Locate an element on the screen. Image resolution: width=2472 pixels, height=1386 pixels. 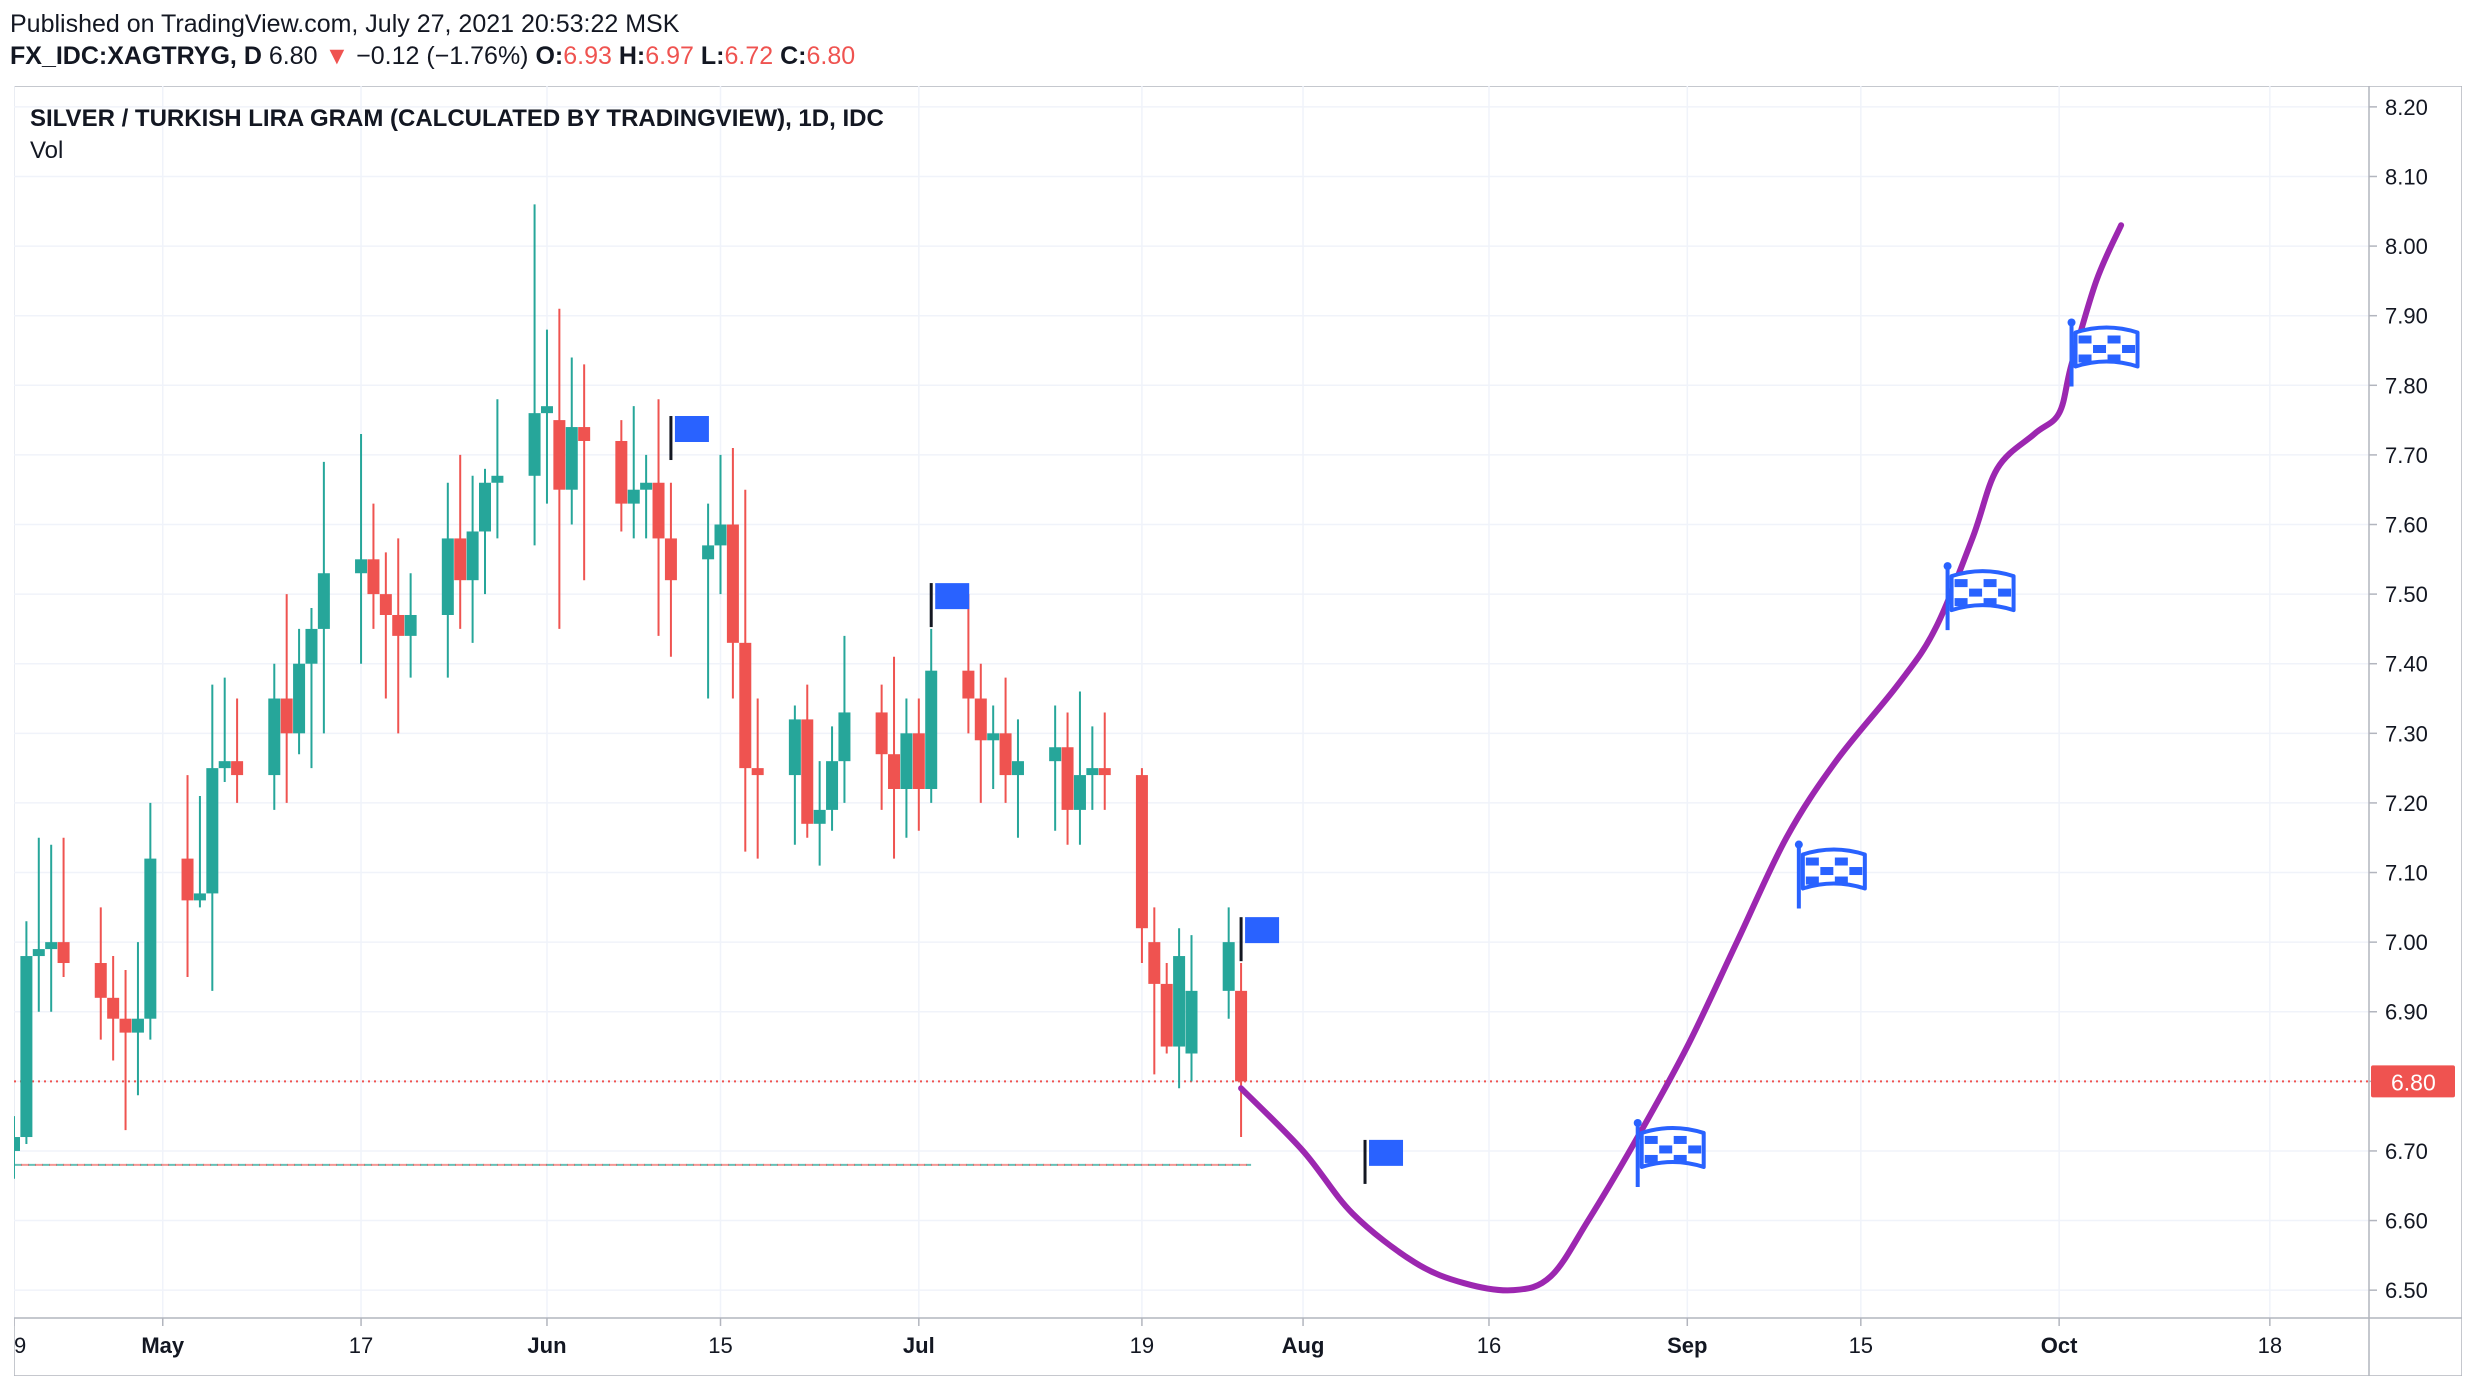
price-tick-label: 7.90 is located at coordinates (2406, 316).